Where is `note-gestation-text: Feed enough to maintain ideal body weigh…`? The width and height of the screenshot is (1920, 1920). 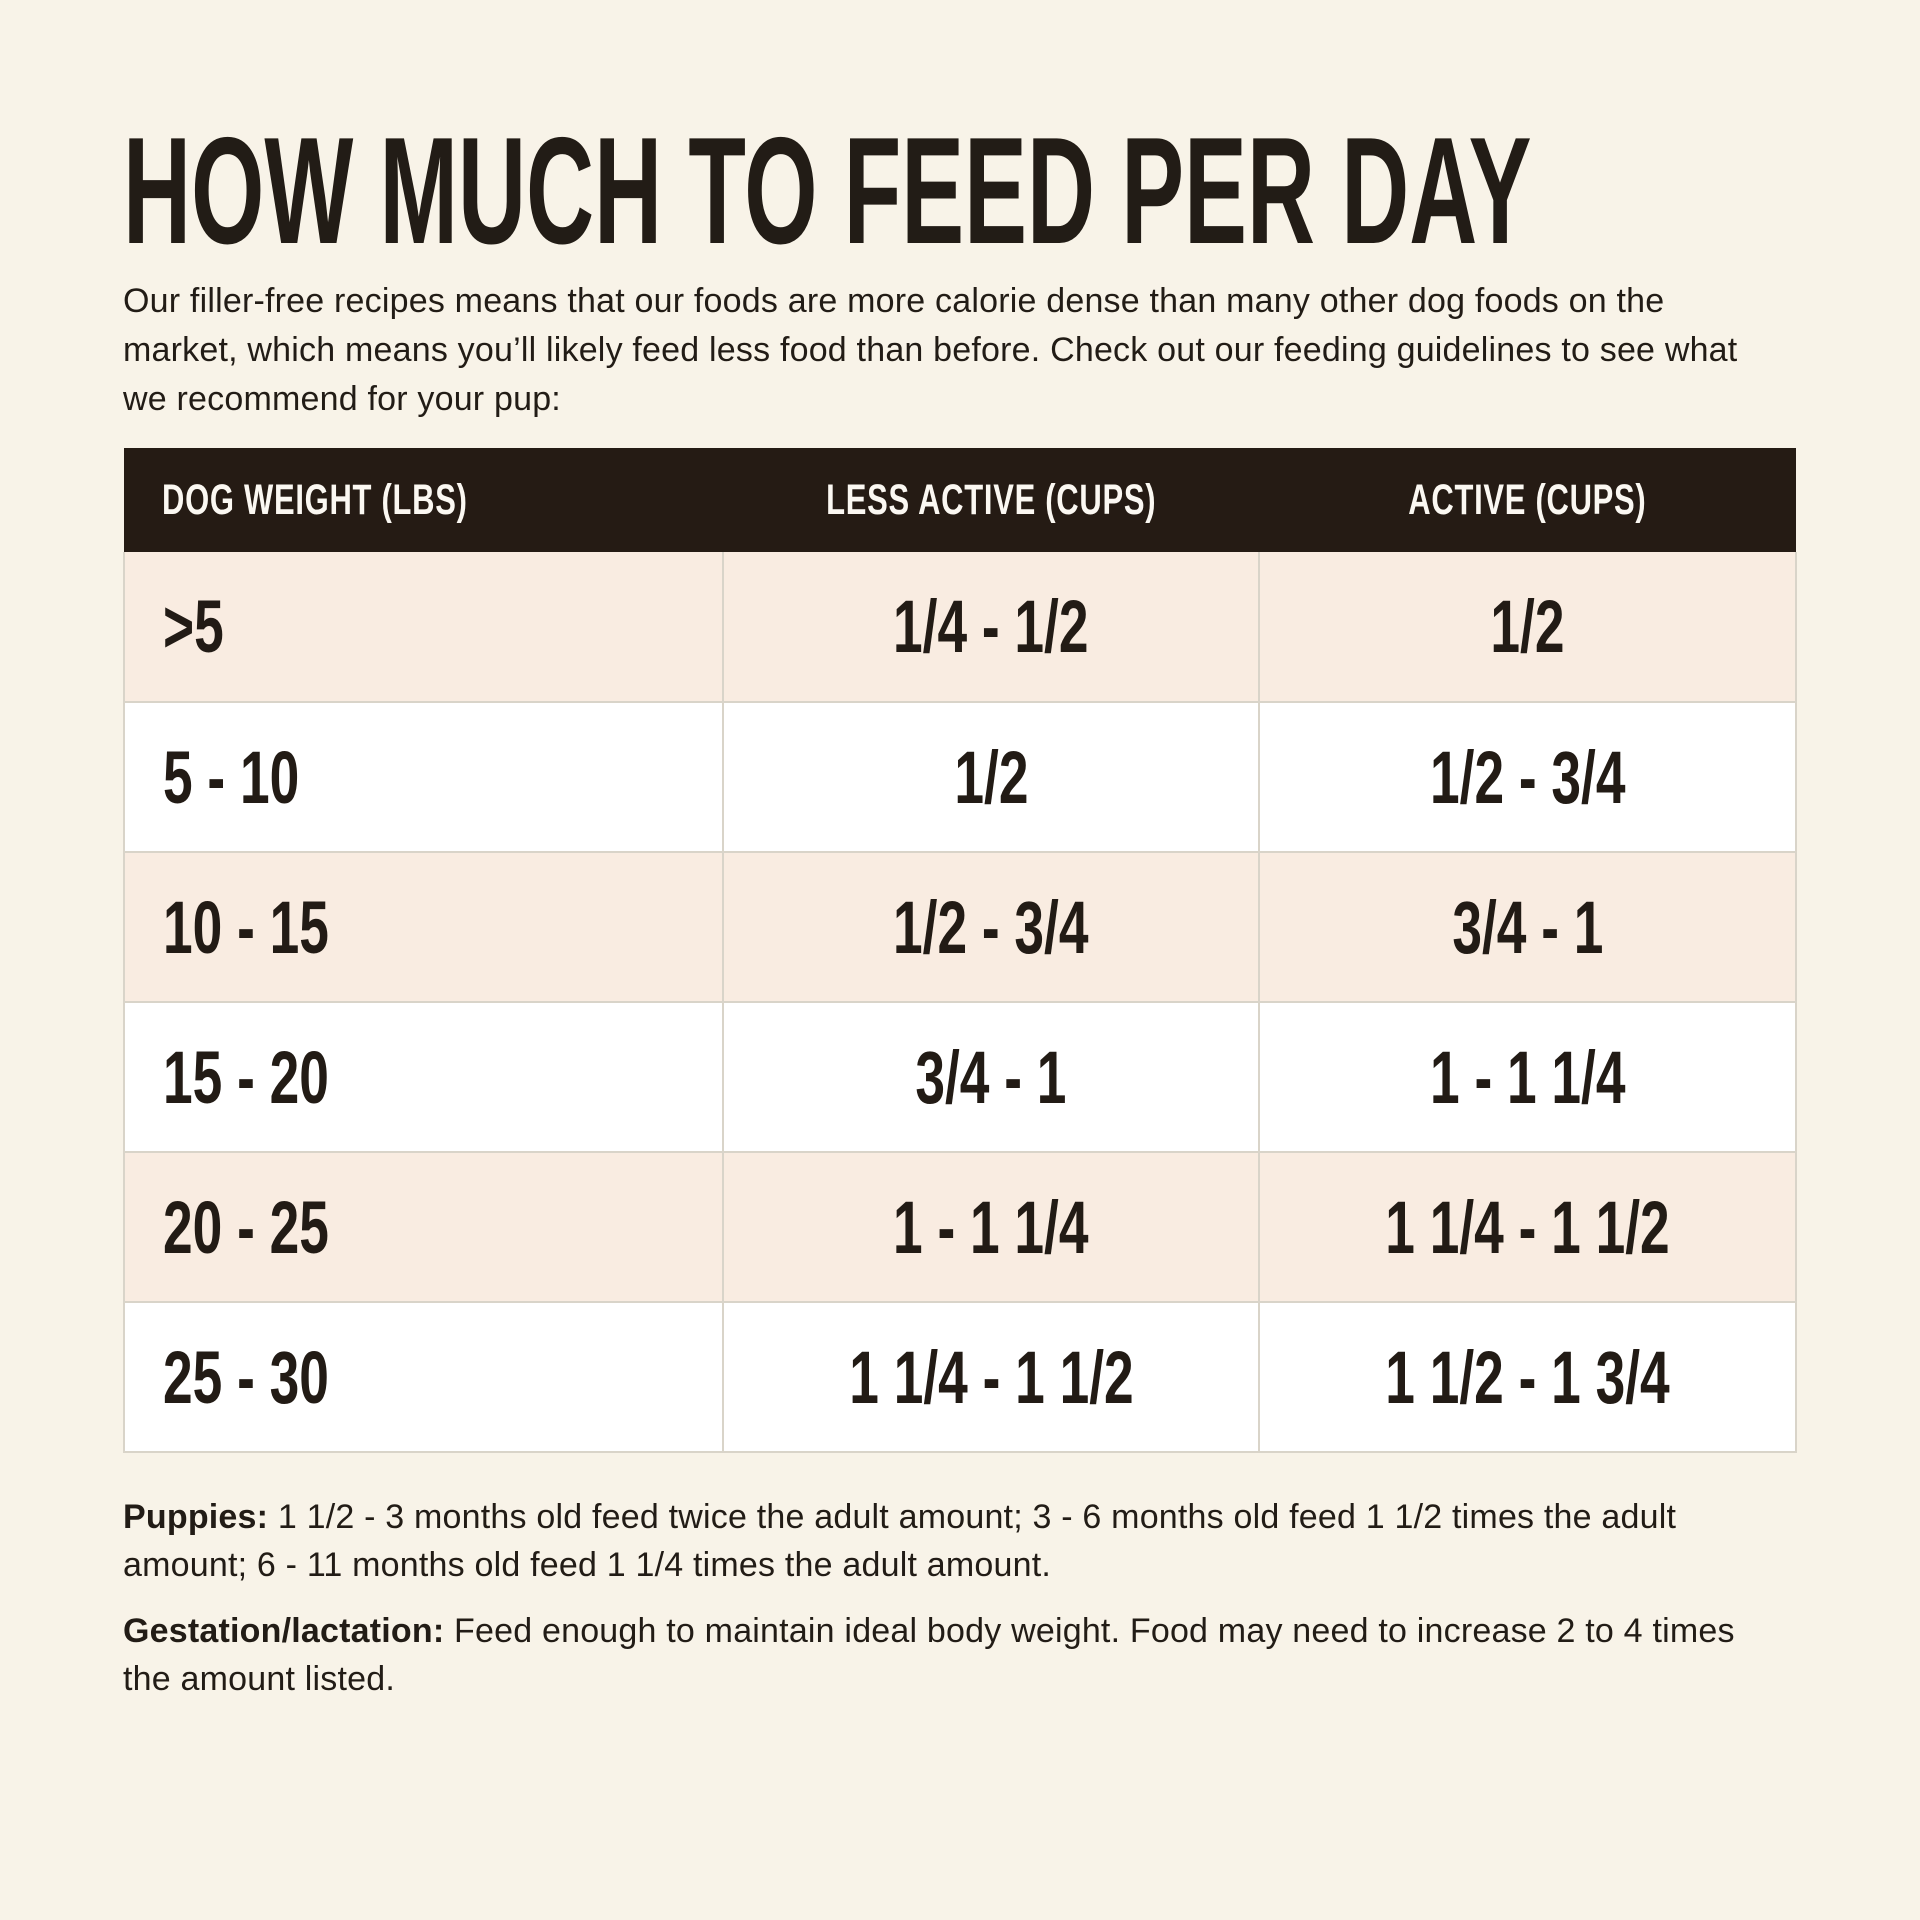
note-gestation-text: Feed enough to maintain ideal body weigh… is located at coordinates (929, 1655).